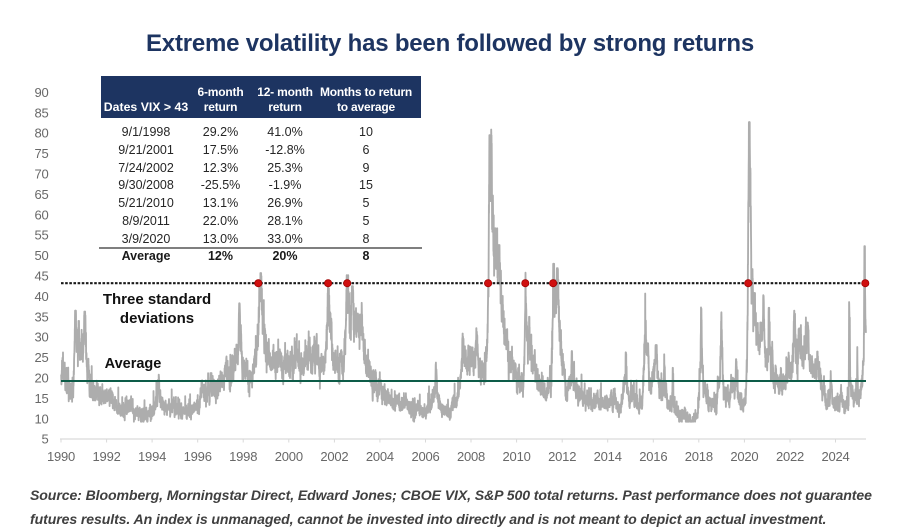 This screenshot has width=900, height=532. What do you see at coordinates (41, 357) in the screenshot?
I see `svg-text: 25` at bounding box center [41, 357].